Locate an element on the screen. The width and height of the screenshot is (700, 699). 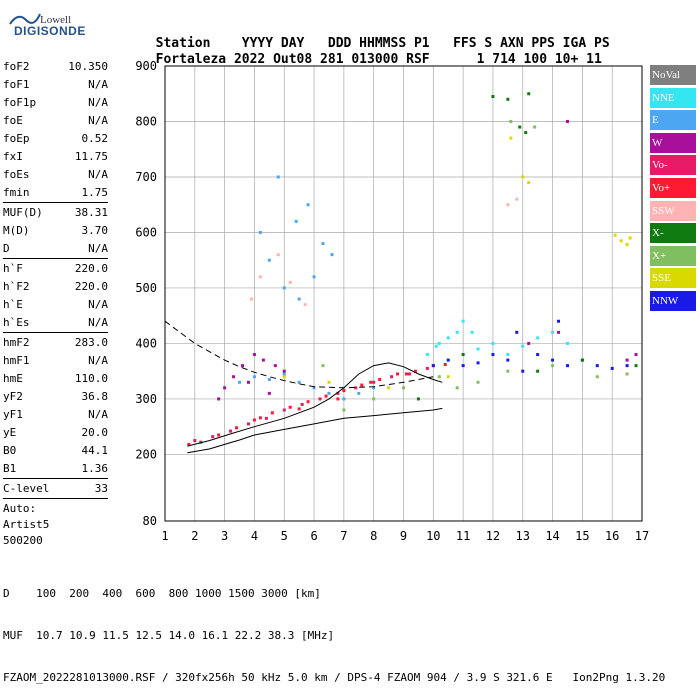
legend-item: Vo+ is located at coordinates (673, 187).